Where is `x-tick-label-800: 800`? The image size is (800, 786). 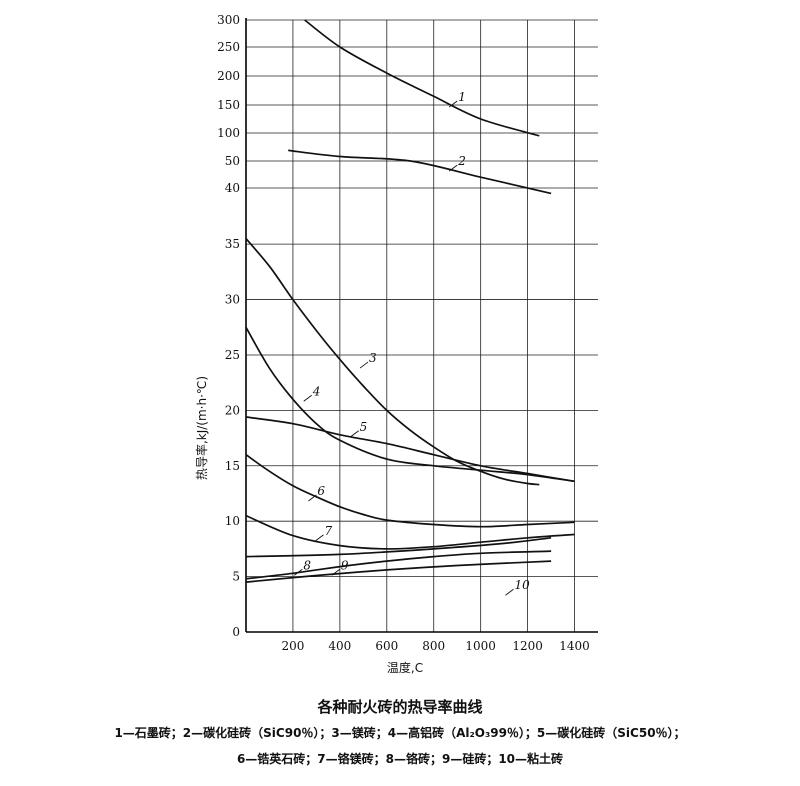 x-tick-label-800: 800 is located at coordinates (433, 646).